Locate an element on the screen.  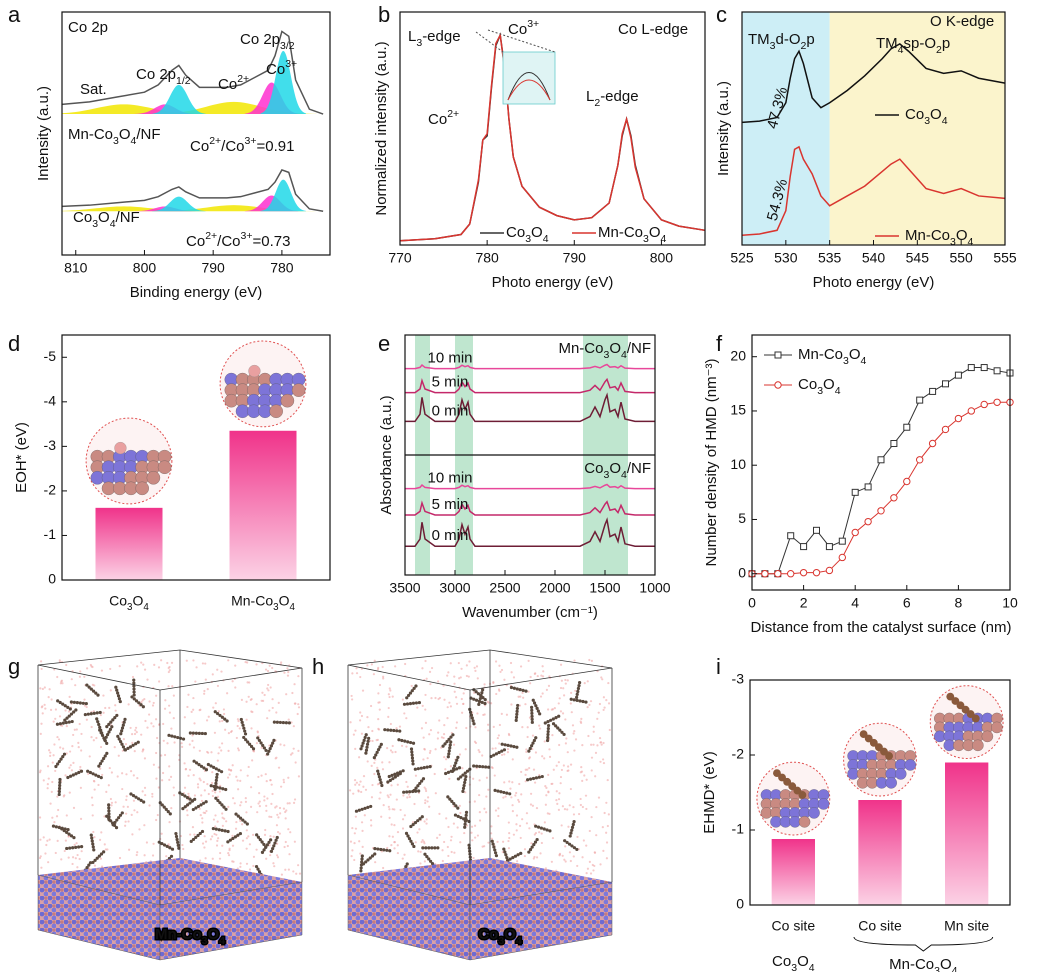
y-tick-label: 20 is located at coordinates (738, 355).